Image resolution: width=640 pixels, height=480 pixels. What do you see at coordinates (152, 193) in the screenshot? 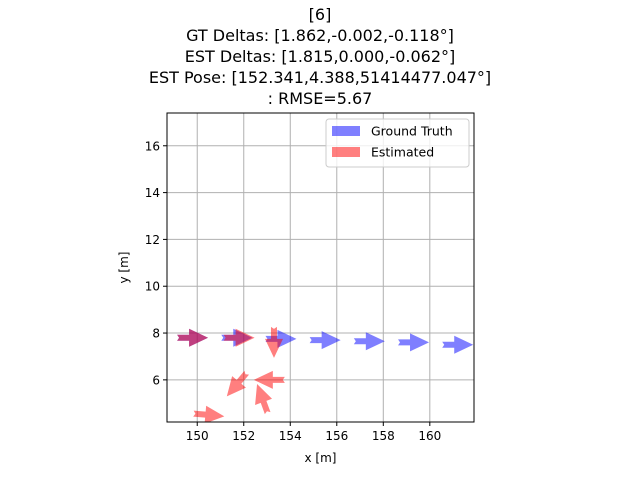
I see `tick-label-y: 14` at bounding box center [152, 193].